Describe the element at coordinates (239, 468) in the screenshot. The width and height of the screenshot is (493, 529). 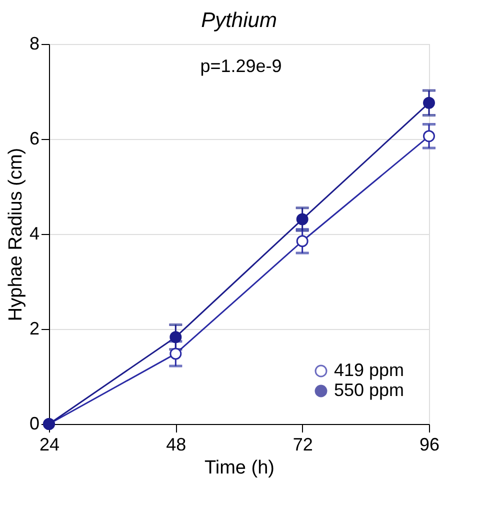
I see `x-axis-title: Time (h)` at that location.